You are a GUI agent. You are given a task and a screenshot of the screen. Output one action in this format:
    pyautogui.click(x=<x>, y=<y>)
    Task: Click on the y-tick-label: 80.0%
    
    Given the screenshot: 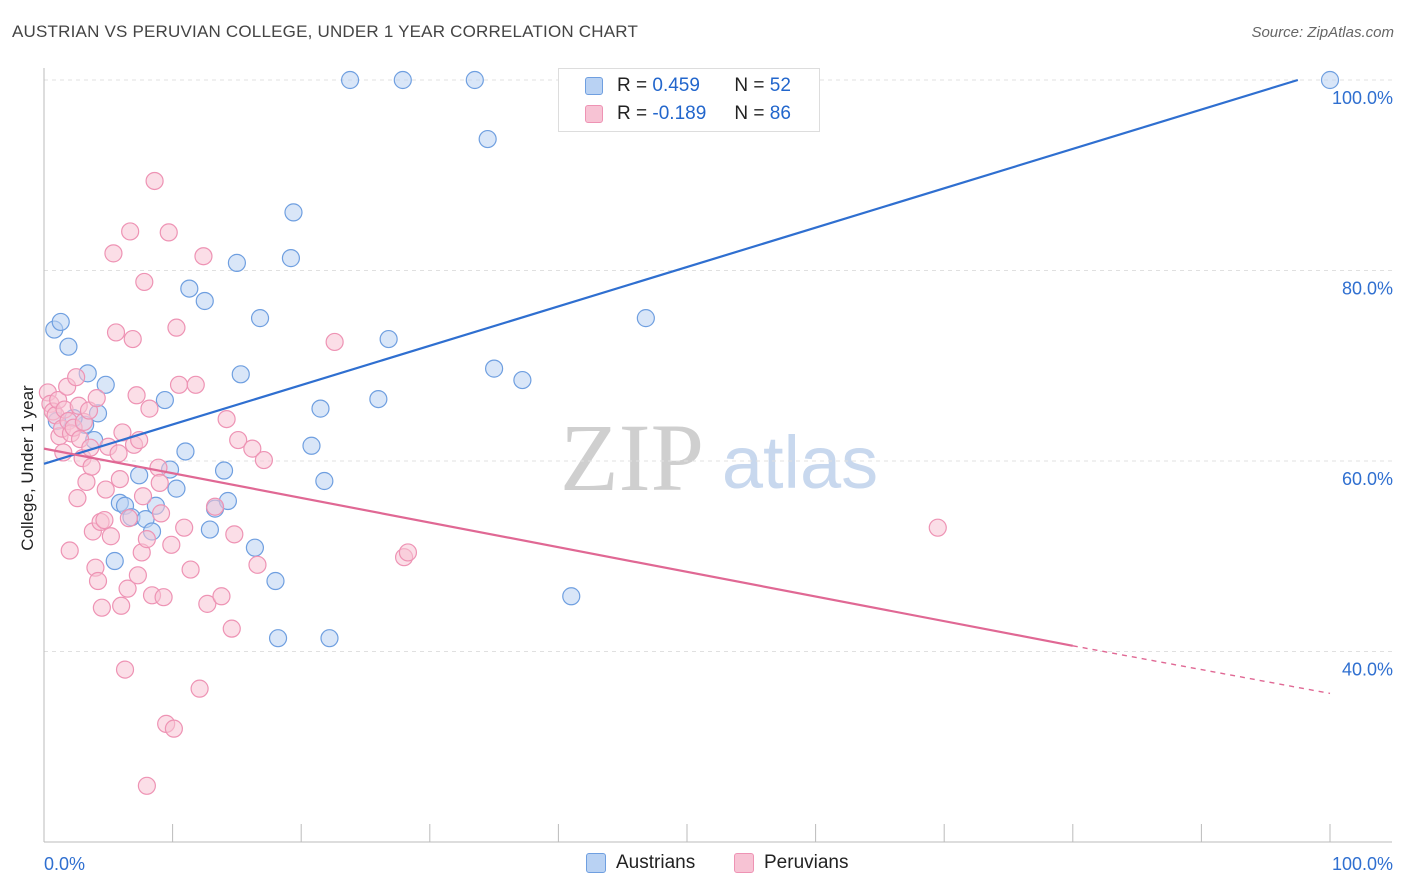 What is the action you would take?
    pyautogui.click(x=1367, y=289)
    